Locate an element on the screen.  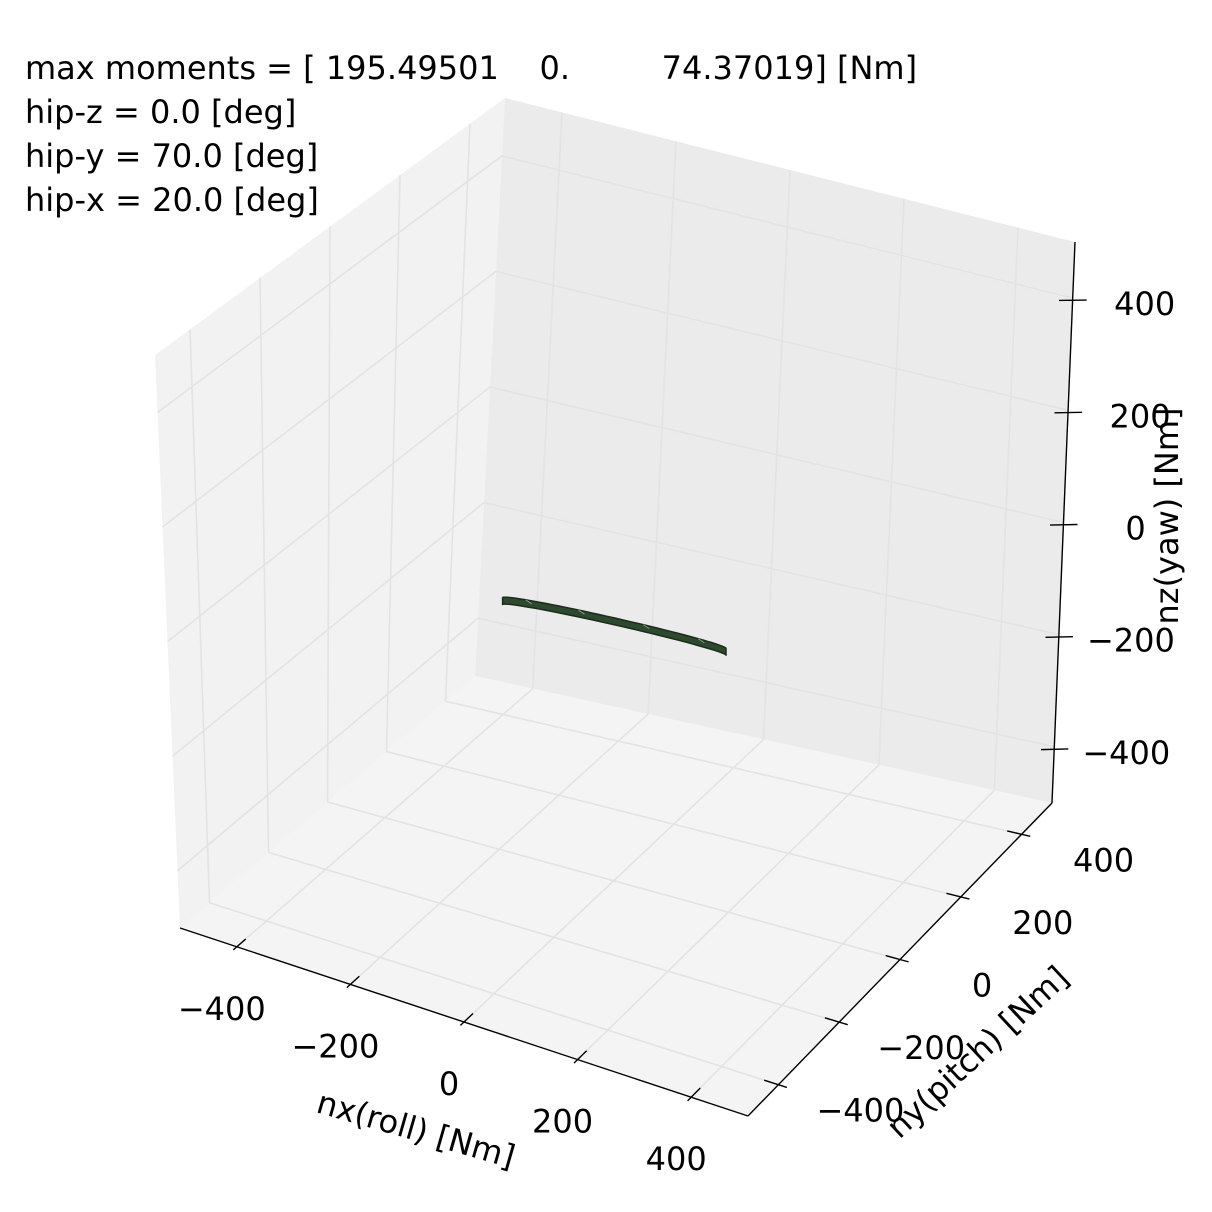
z-tick-label: 400 is located at coordinates (1144, 304).